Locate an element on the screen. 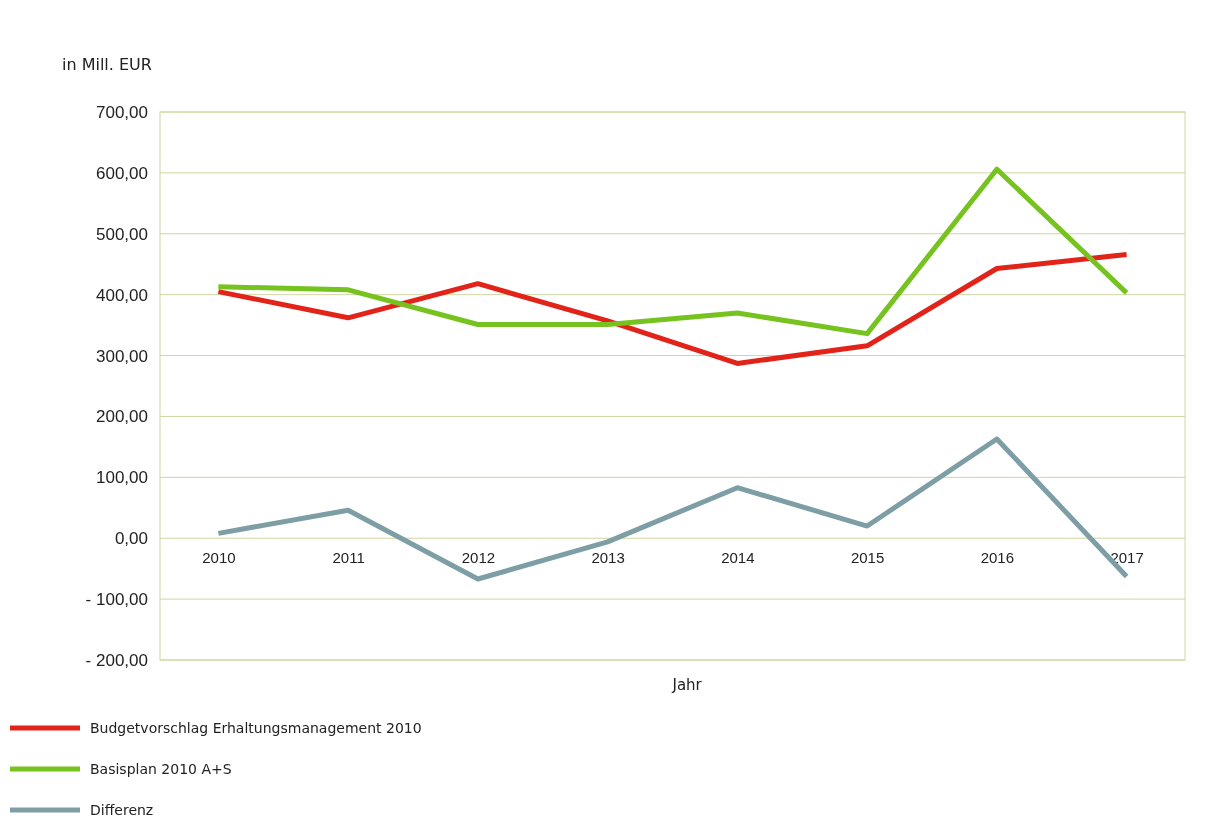  x-tick-label: 2016 is located at coordinates (997, 557).